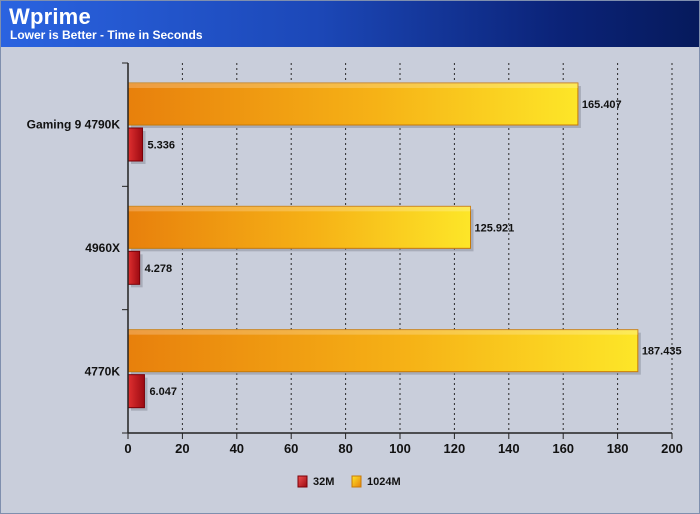 The width and height of the screenshot is (700, 514). Describe the element at coordinates (662, 352) in the screenshot. I see `data-label-1024m: 187.435` at that location.